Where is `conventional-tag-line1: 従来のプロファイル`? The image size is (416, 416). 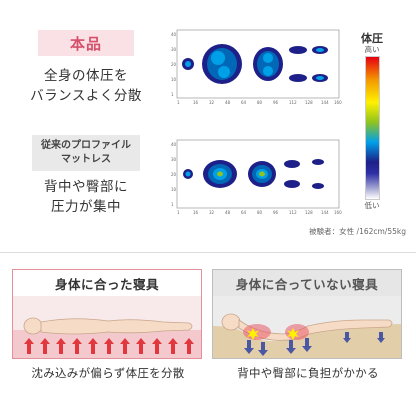
conventional-tag-line1: 従来のプロファイル is located at coordinates (86, 145).